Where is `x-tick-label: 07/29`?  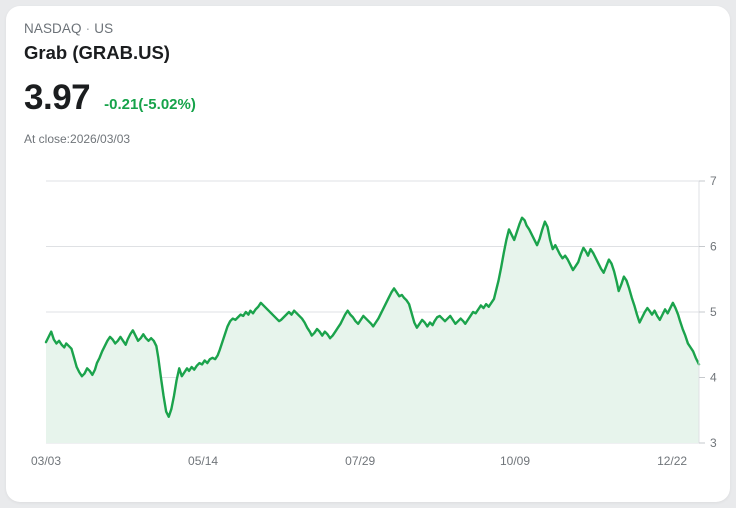
x-tick-label: 07/29 is located at coordinates (360, 461).